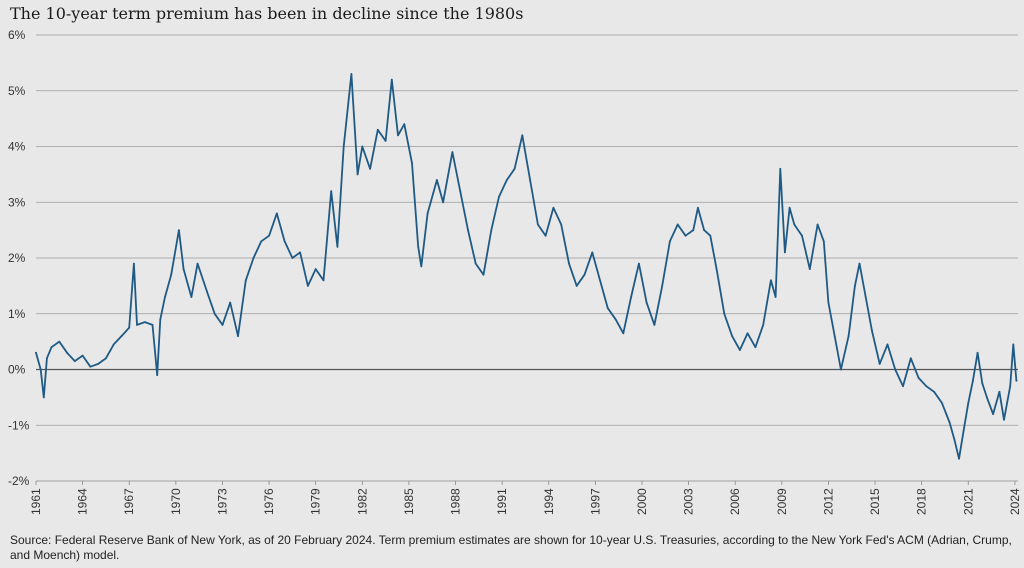 The image size is (1024, 568). I want to click on x-tick-label: 2024, so click(1015, 501).